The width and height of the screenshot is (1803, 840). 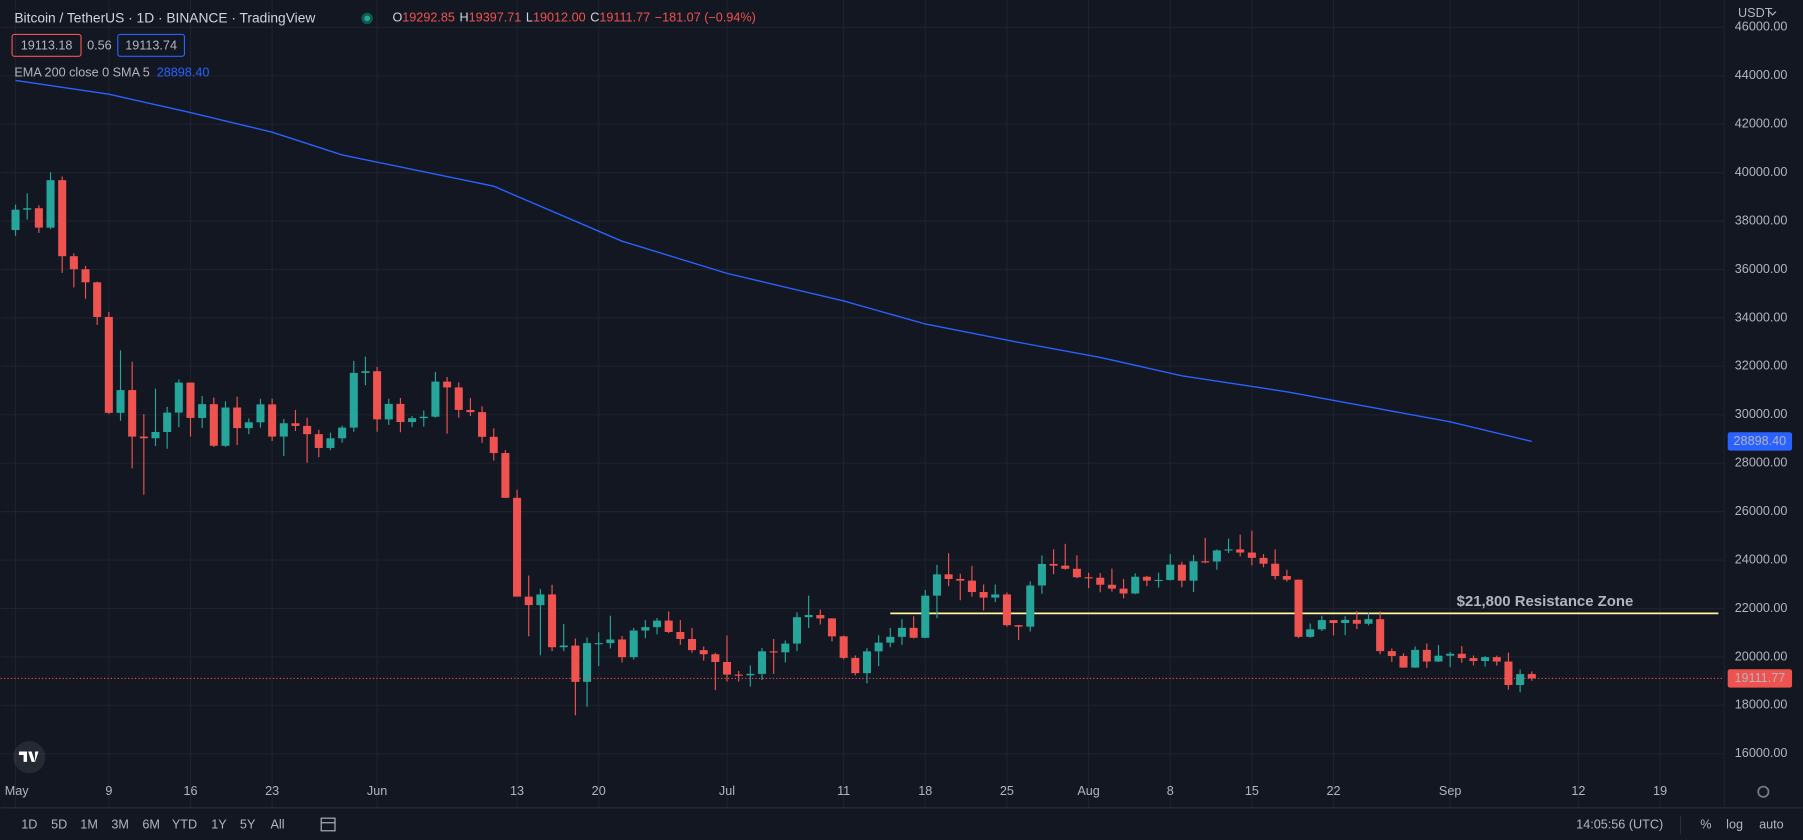 I want to click on change: −181.07 (−0.94%), so click(x=705, y=18).